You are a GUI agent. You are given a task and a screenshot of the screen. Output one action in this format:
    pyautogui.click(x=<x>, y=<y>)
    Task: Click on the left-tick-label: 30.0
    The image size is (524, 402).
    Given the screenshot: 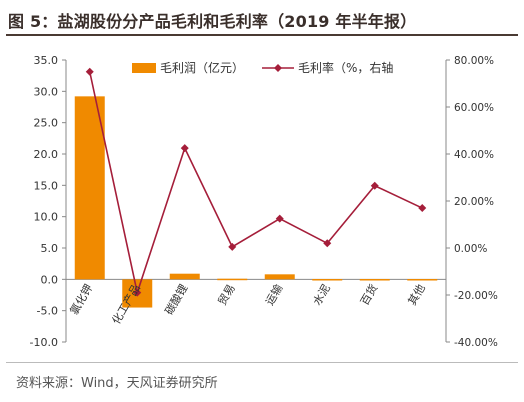 What is the action you would take?
    pyautogui.click(x=46, y=91)
    